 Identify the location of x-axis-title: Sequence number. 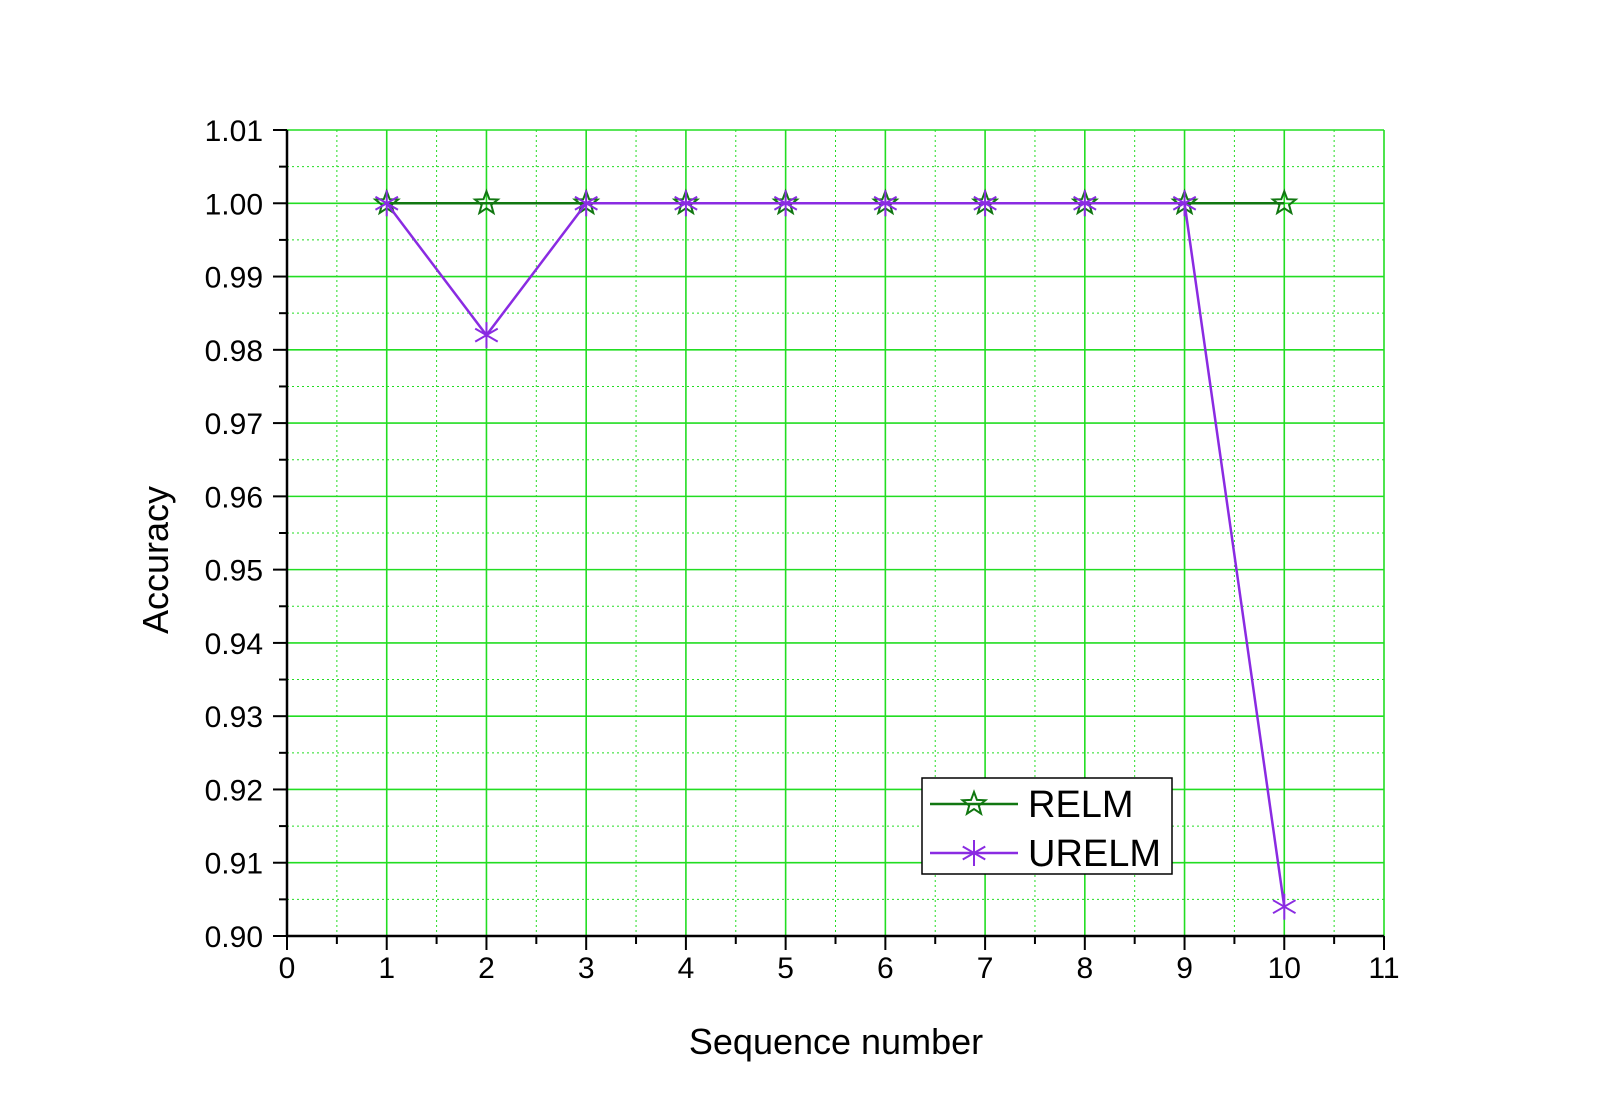
(836, 1041).